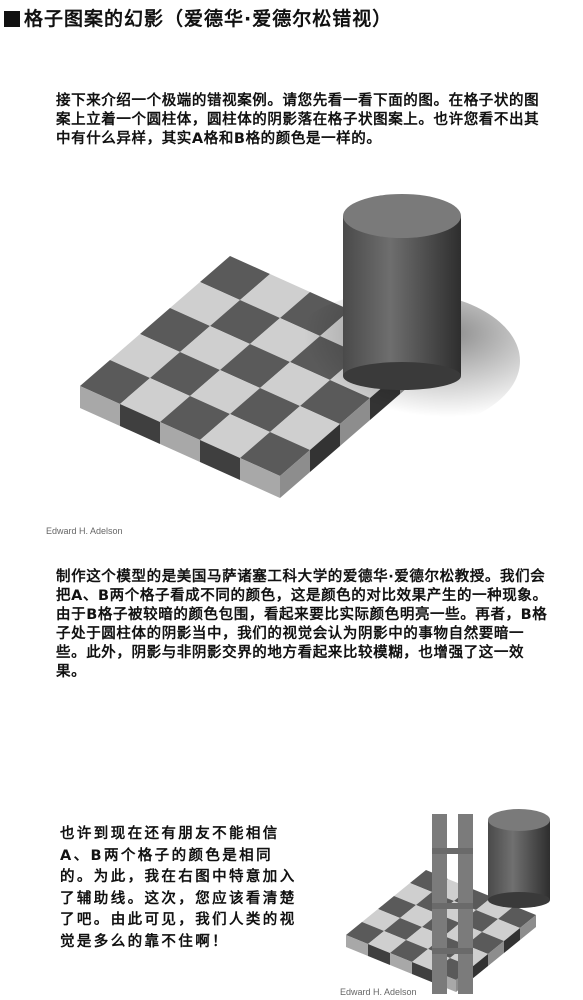 The width and height of the screenshot is (583, 1000). Describe the element at coordinates (452, 904) in the screenshot. I see `guide-bars` at that location.